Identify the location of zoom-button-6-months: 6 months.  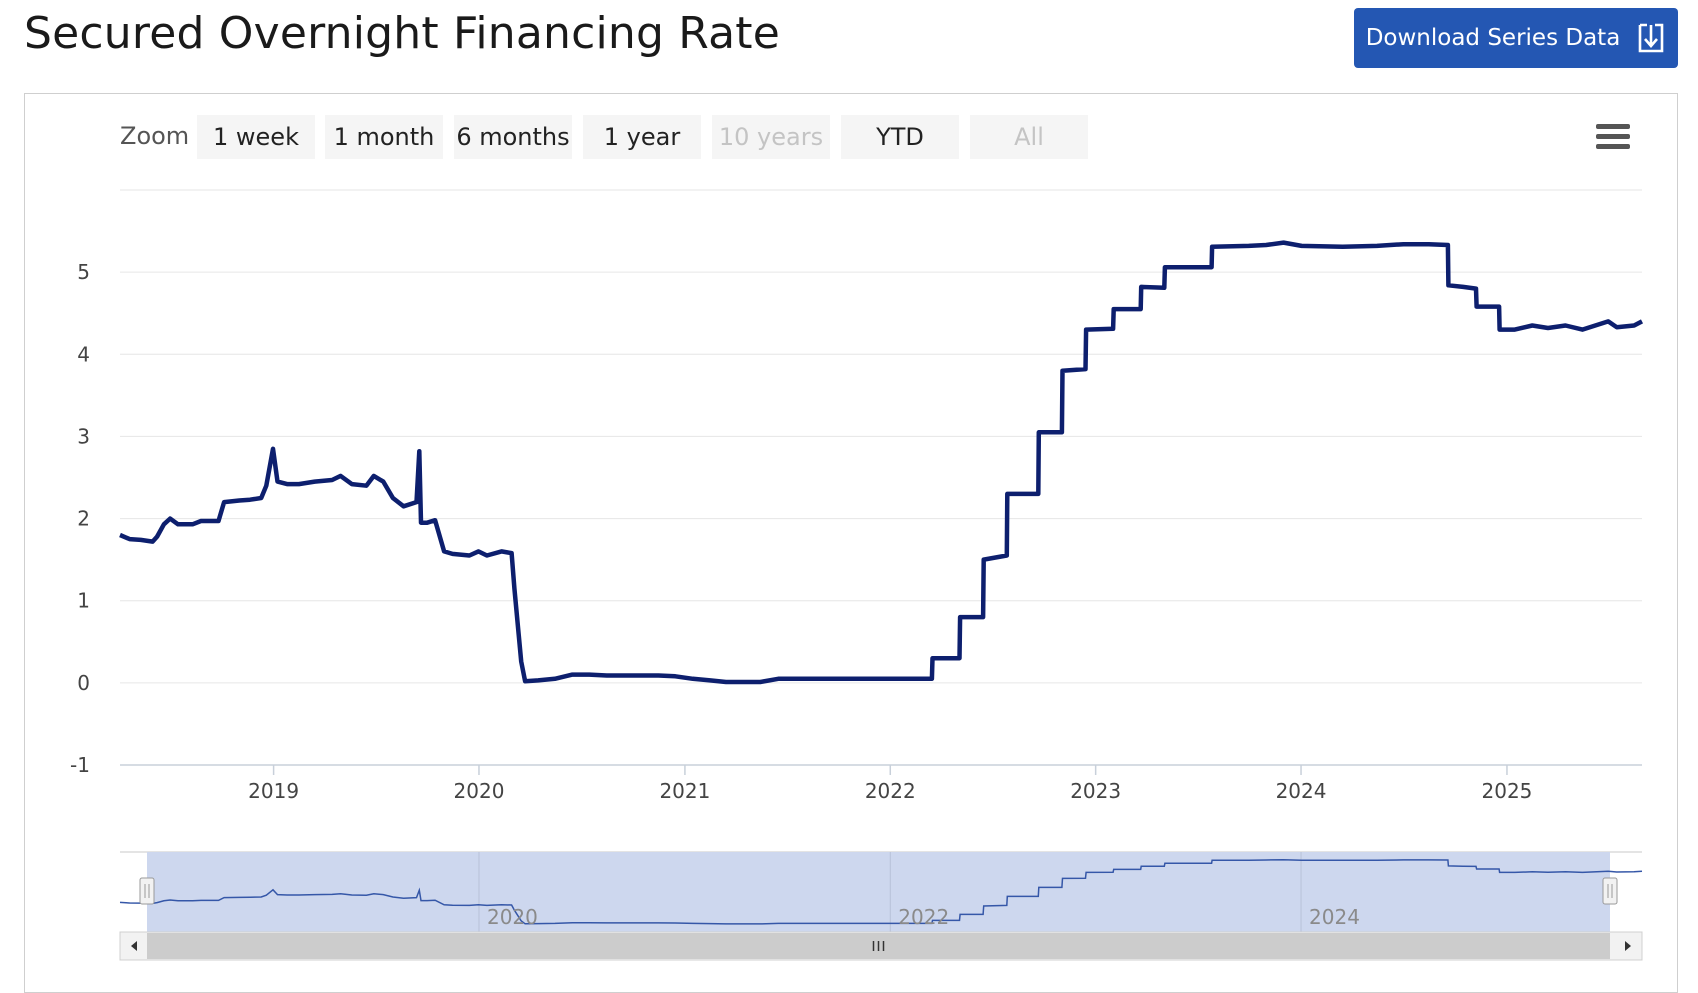
(513, 137).